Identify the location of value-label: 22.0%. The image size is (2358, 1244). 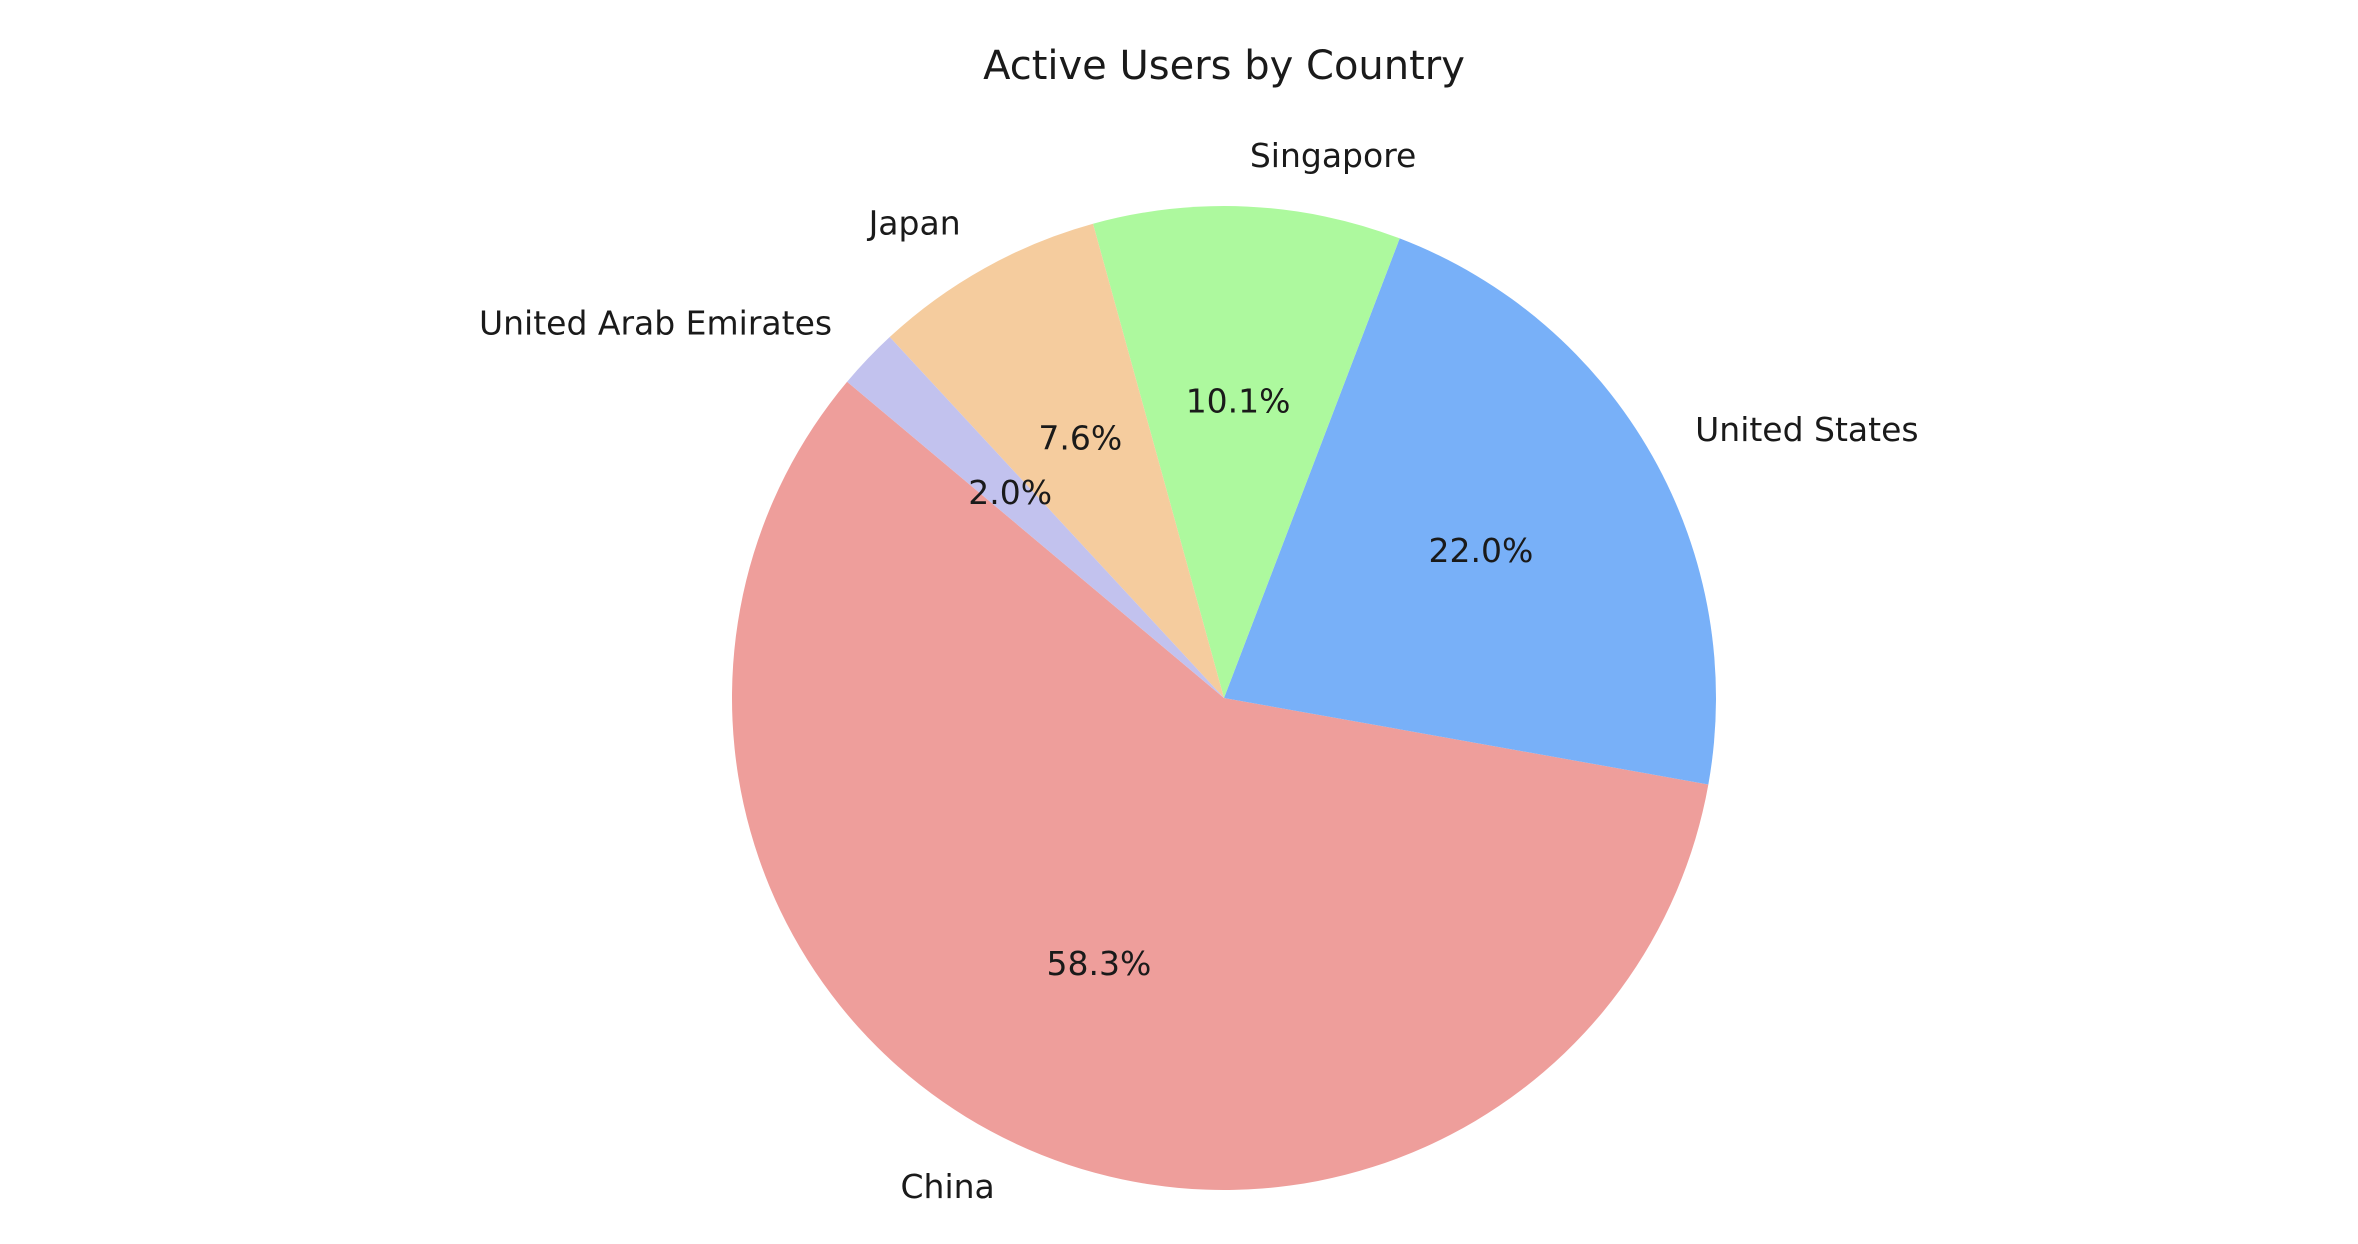
(1481, 550).